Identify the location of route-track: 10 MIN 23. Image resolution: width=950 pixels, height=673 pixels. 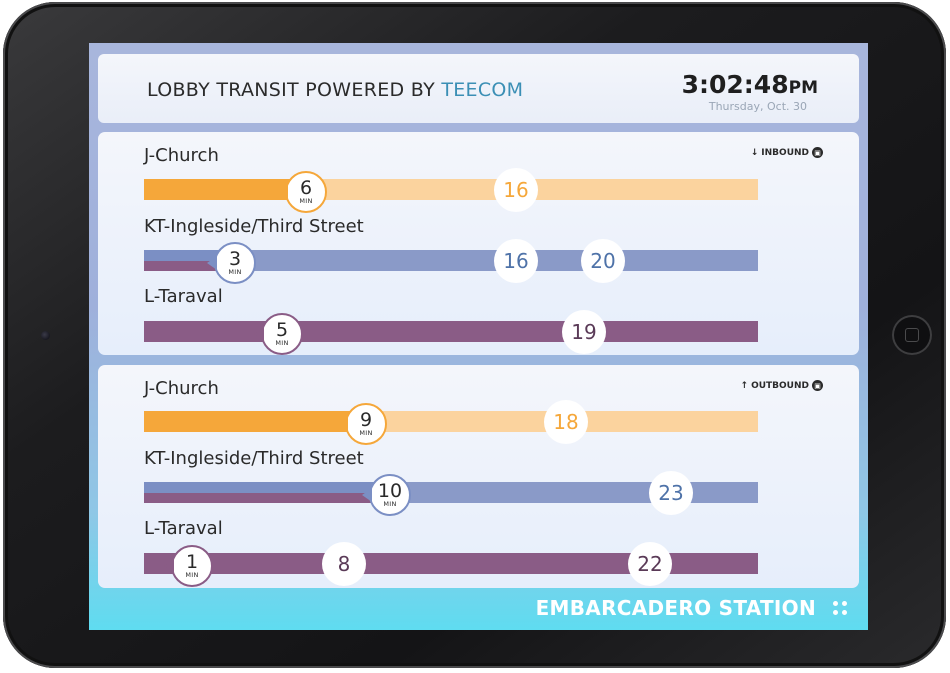
(451, 493).